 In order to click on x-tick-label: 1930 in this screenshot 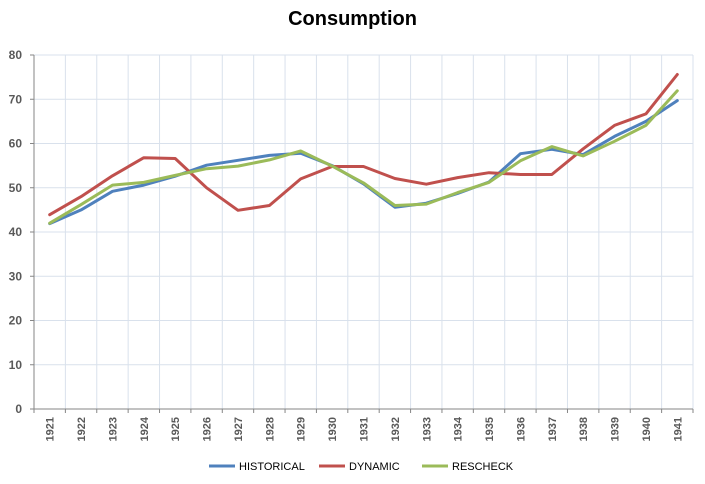, I will do `click(333, 429)`.